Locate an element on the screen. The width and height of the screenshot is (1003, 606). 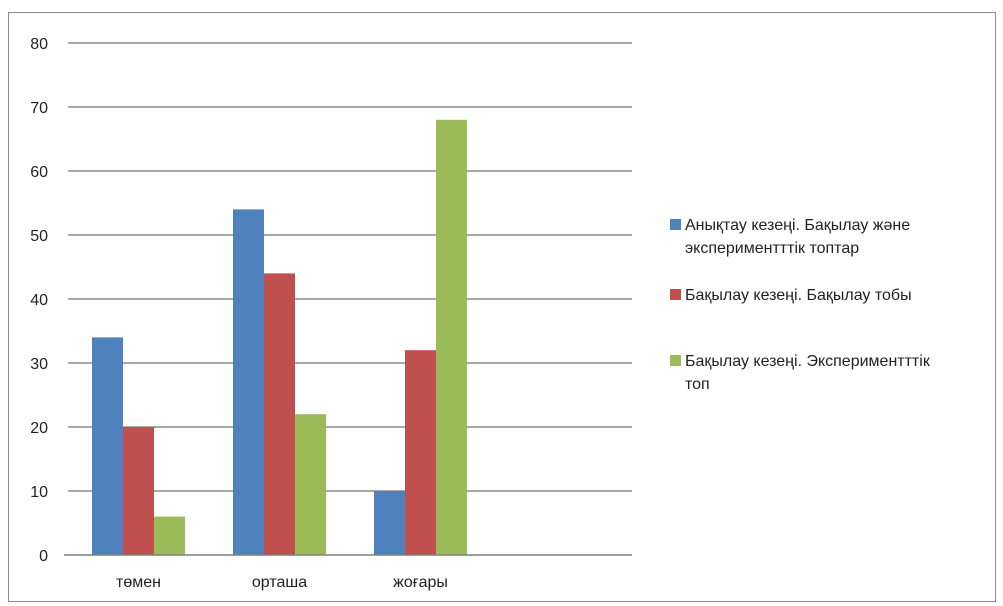
y-tick-label: 30 is located at coordinates (39, 364).